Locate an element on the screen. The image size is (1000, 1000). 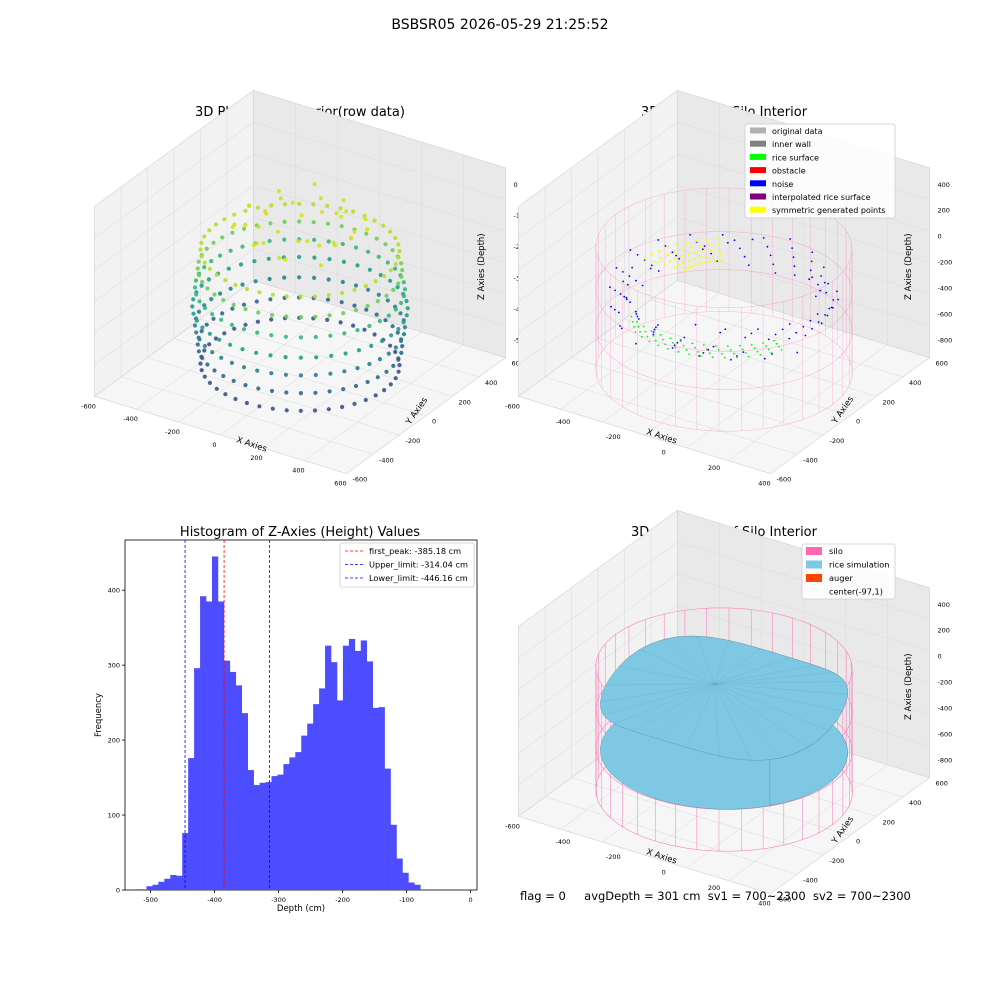
y-tick-label: -200 is located at coordinates (413, 441).